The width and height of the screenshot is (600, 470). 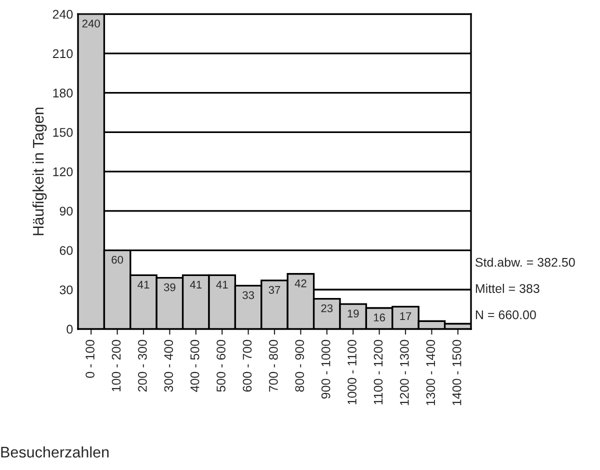 What do you see at coordinates (62, 53) in the screenshot?
I see `y-tick-label: 210` at bounding box center [62, 53].